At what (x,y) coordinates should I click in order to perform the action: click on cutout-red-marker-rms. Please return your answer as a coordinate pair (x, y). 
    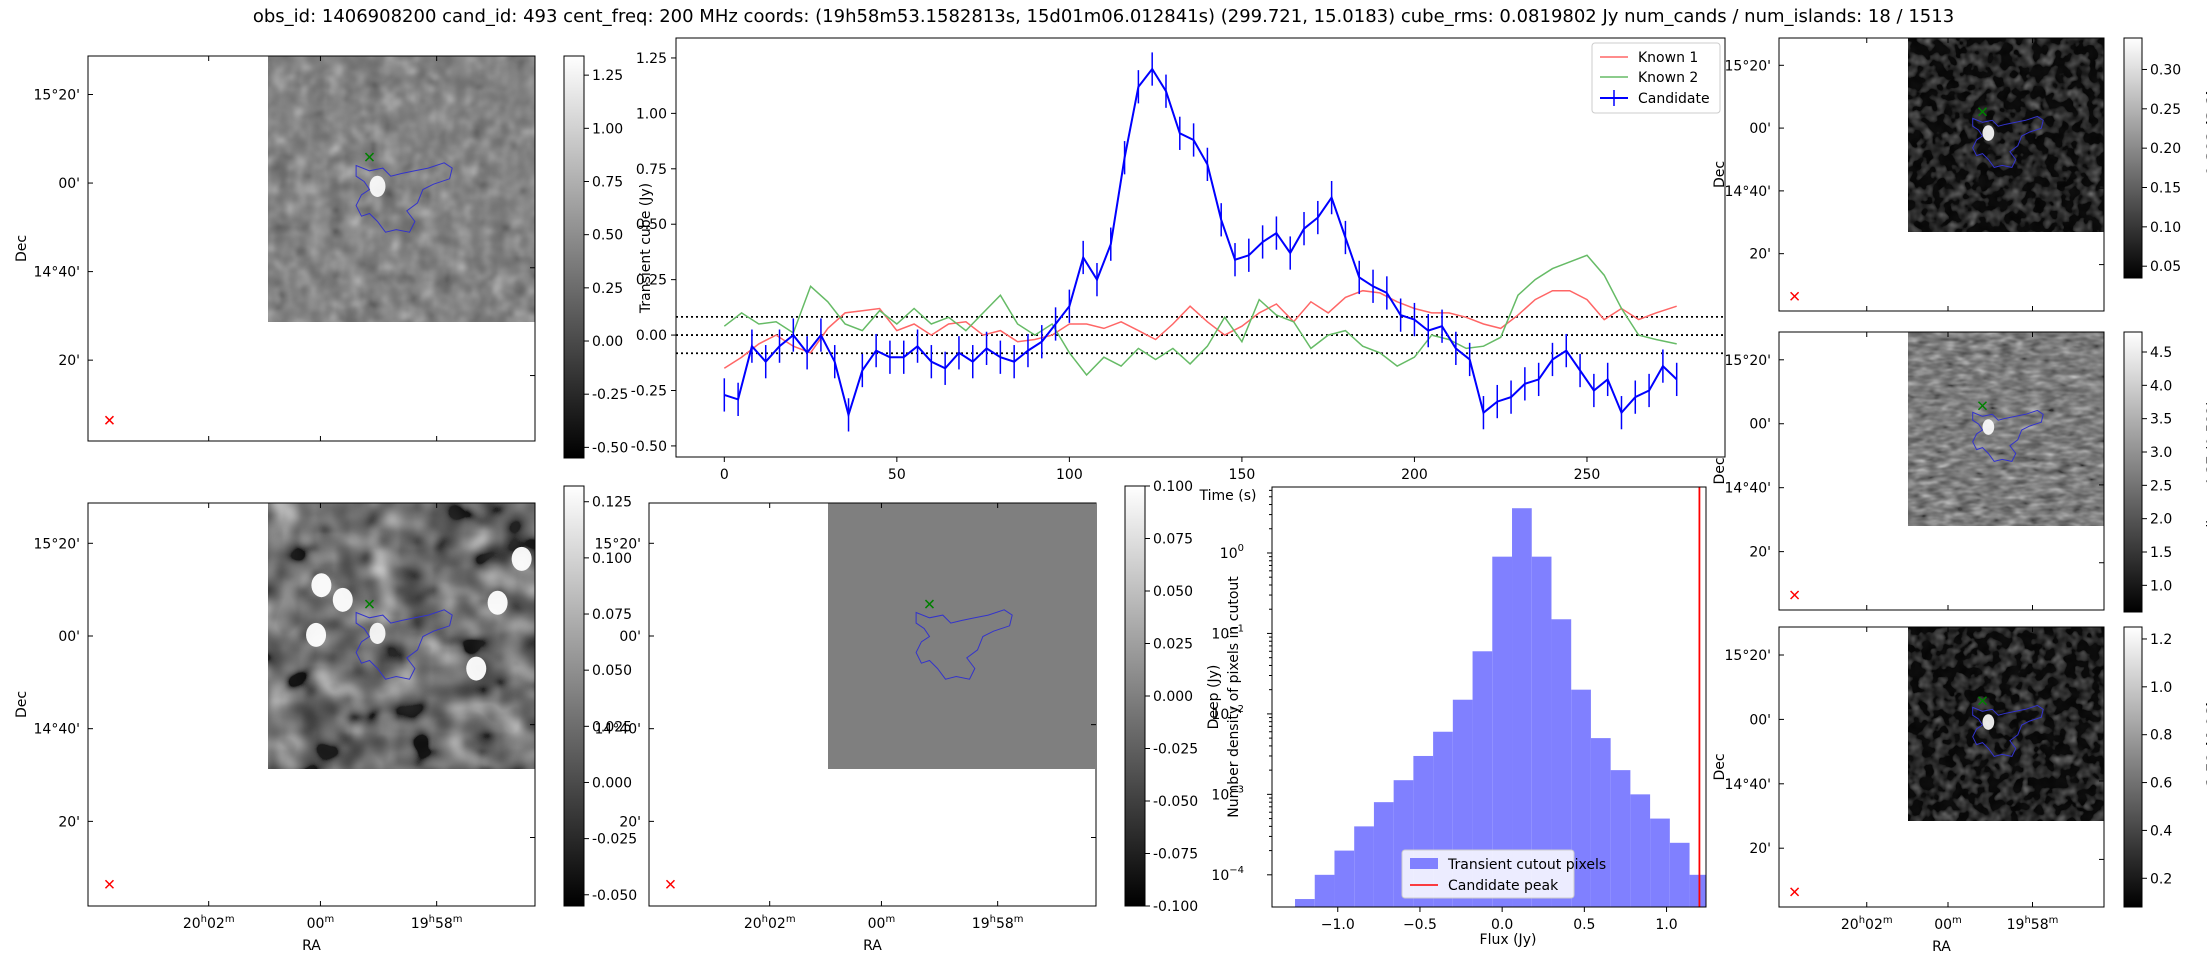
    Looking at the image, I should click on (1795, 296).